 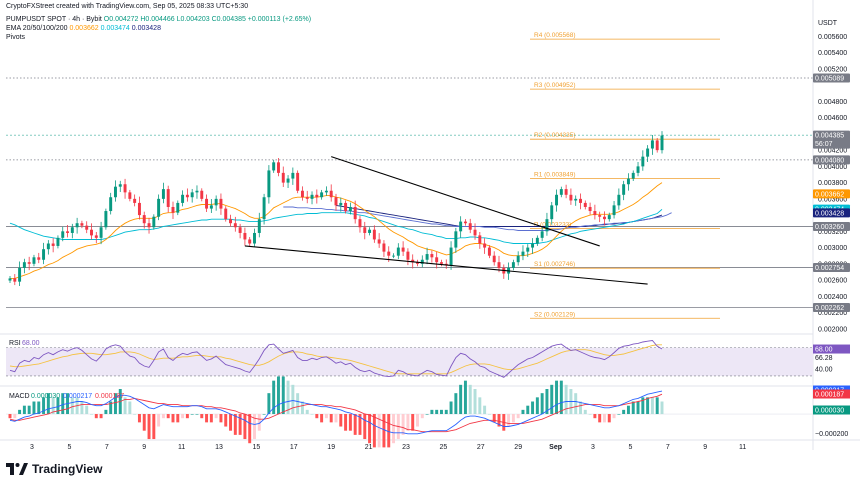 What do you see at coordinates (67, 469) in the screenshot?
I see `tradingview-logo-text: TradingView` at bounding box center [67, 469].